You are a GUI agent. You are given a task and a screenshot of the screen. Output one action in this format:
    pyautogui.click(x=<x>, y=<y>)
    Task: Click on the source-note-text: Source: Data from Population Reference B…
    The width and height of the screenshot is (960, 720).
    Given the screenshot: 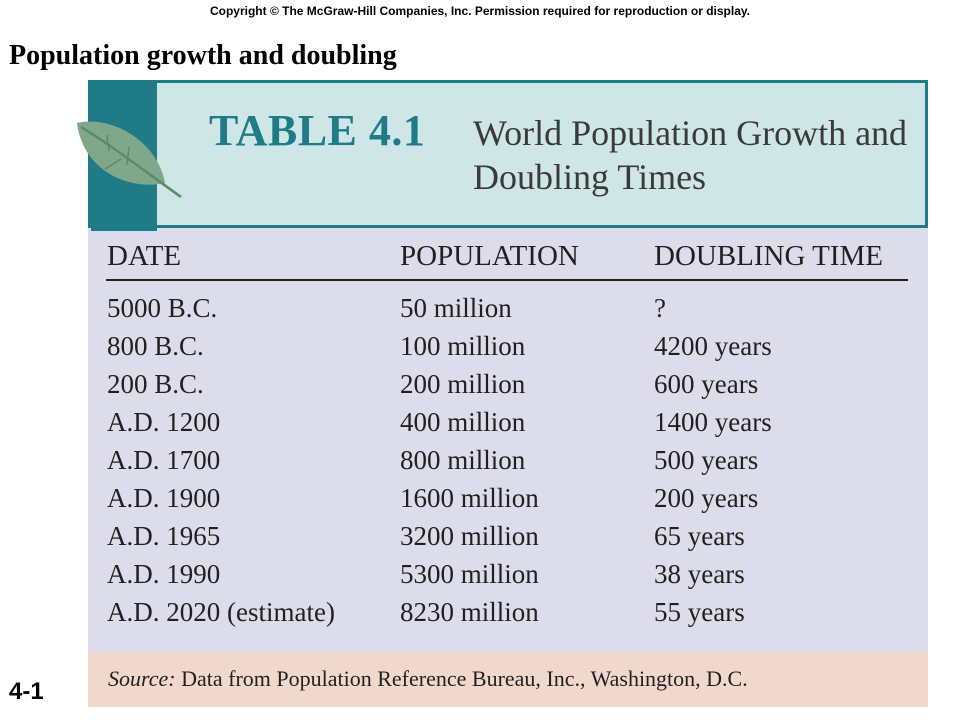 What is the action you would take?
    pyautogui.click(x=428, y=679)
    